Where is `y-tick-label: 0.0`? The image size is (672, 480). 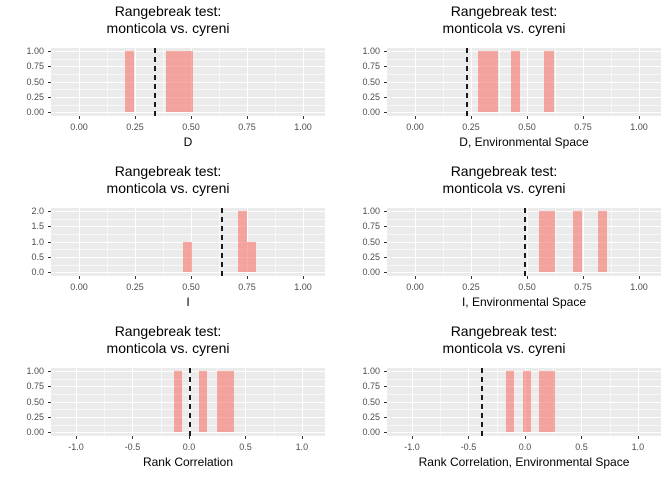
y-tick-label: 0.0 is located at coordinates (37, 272).